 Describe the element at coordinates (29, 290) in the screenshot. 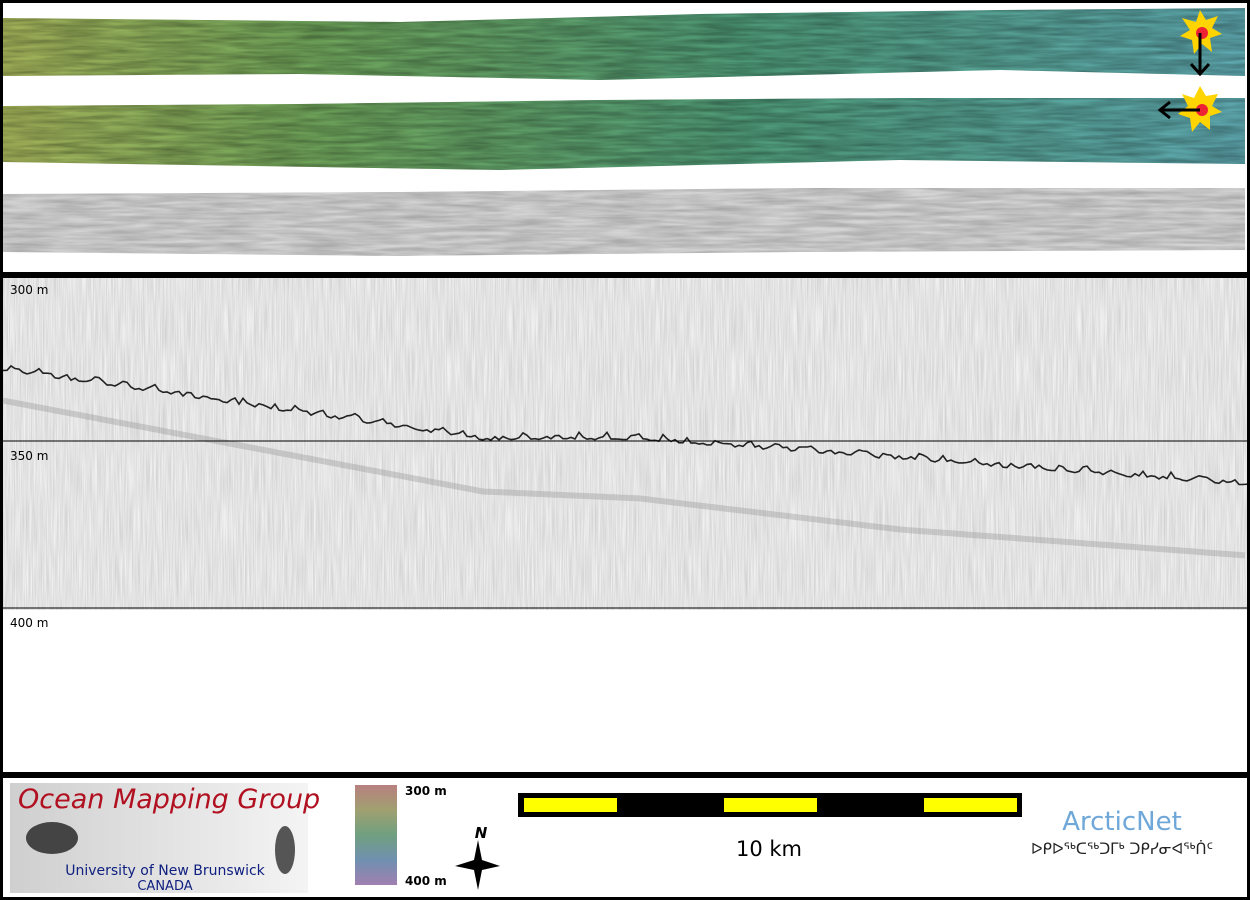

I see `depth-label: 300 m` at that location.